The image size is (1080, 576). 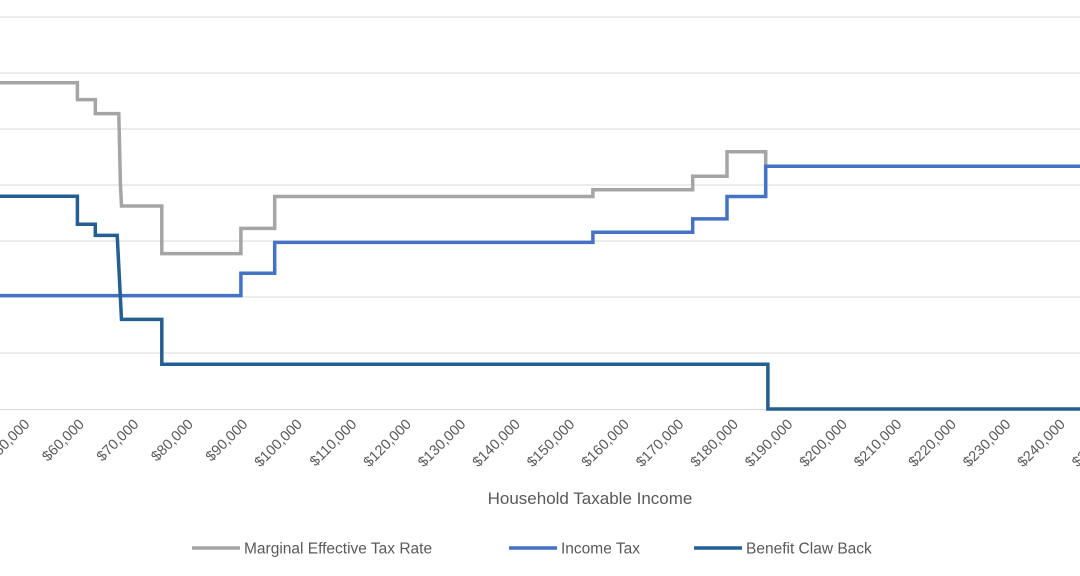 I want to click on x-tick-label: $50,000, so click(x=16, y=441).